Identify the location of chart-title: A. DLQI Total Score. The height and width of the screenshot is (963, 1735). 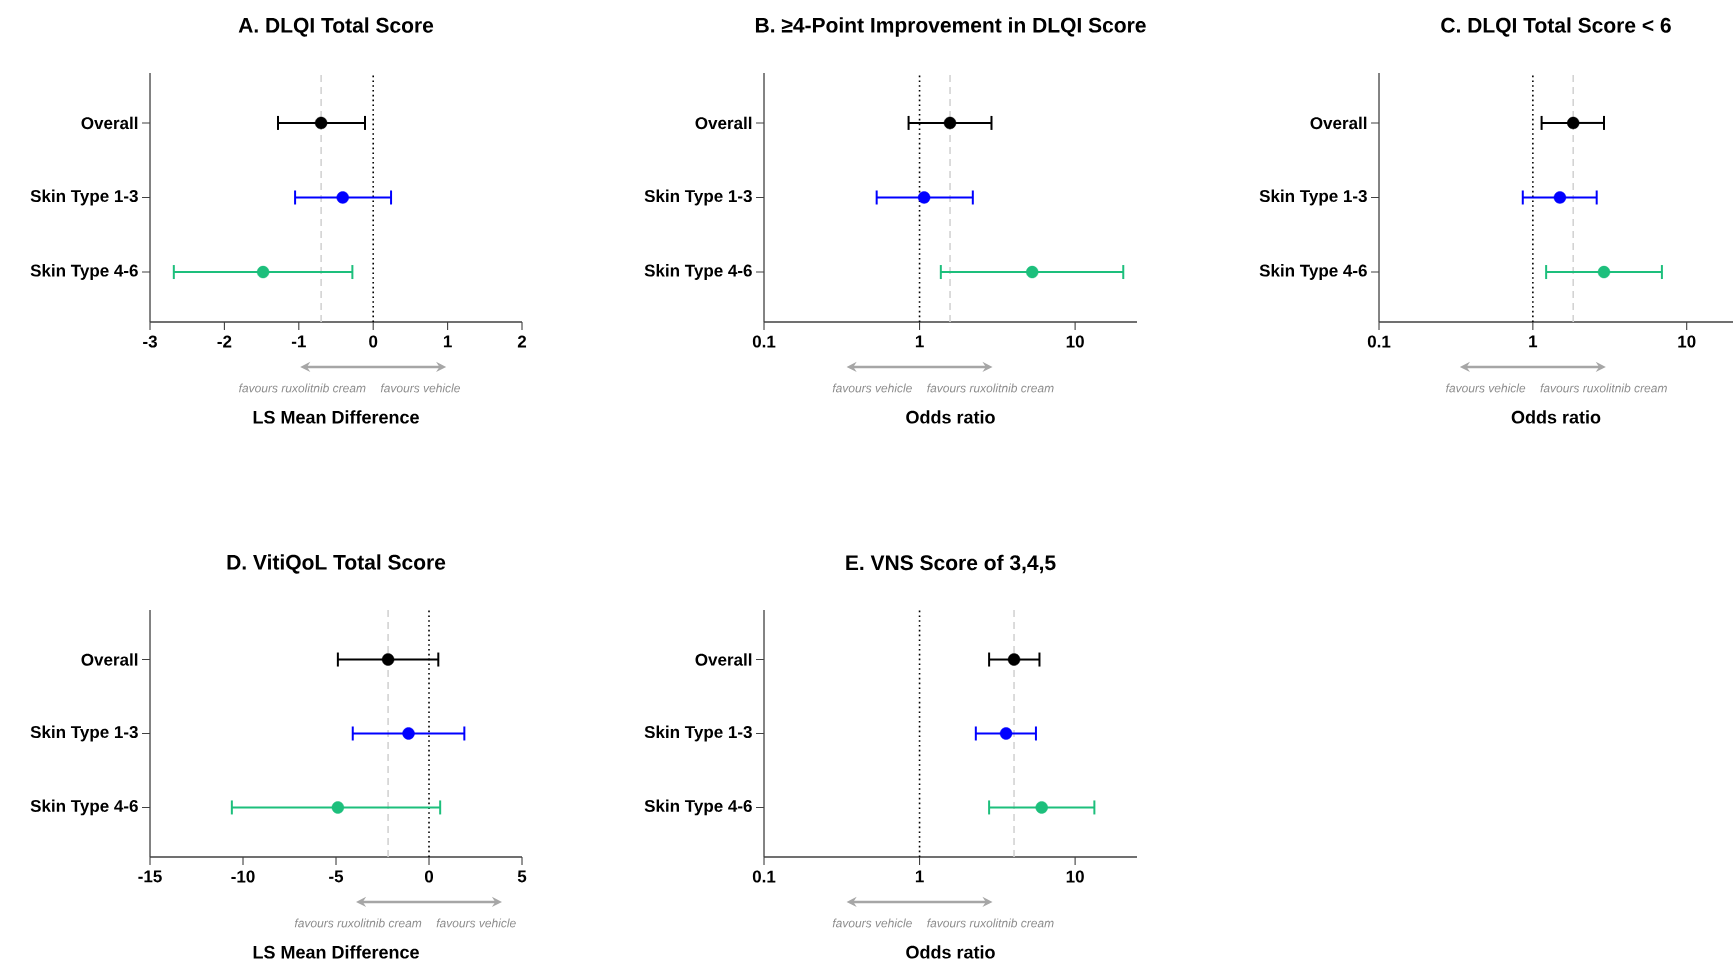
(336, 27).